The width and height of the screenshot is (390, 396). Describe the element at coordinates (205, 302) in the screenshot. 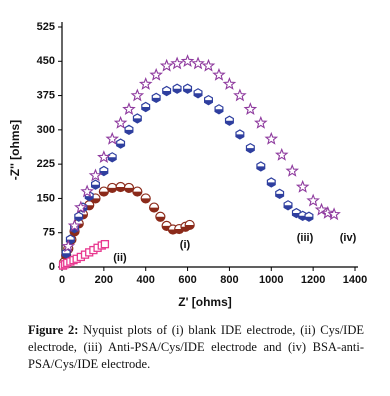

I see `x-axis-title: Z' [ohms]` at that location.